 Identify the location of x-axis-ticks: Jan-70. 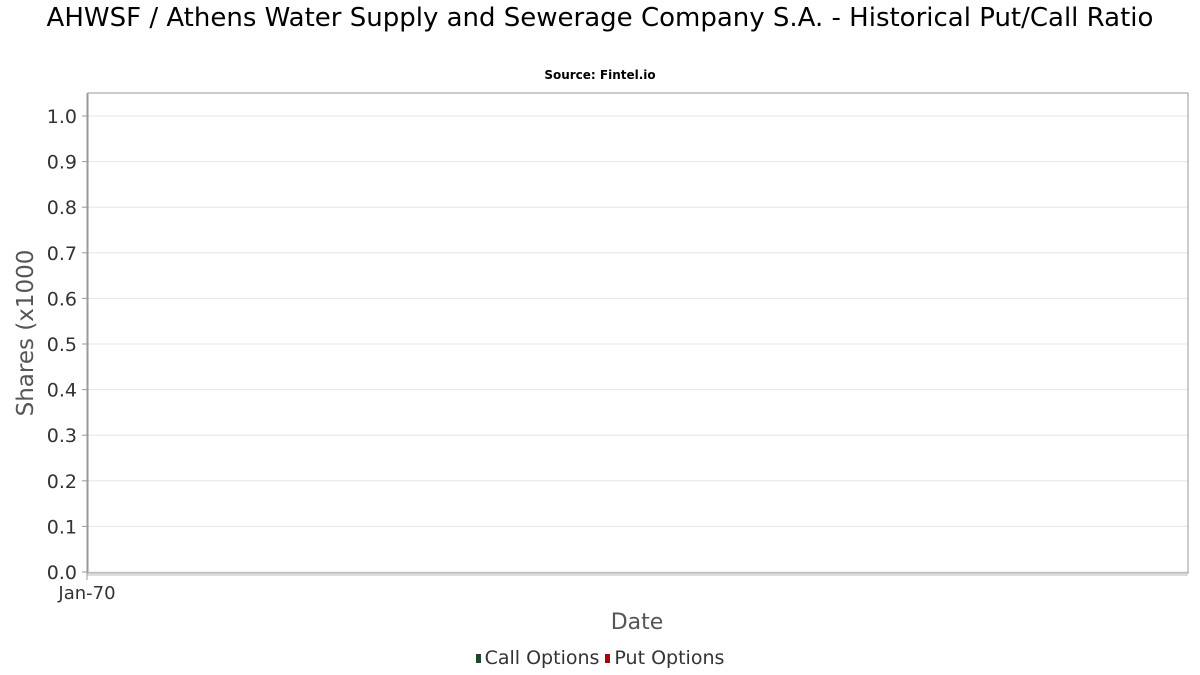
(86, 589).